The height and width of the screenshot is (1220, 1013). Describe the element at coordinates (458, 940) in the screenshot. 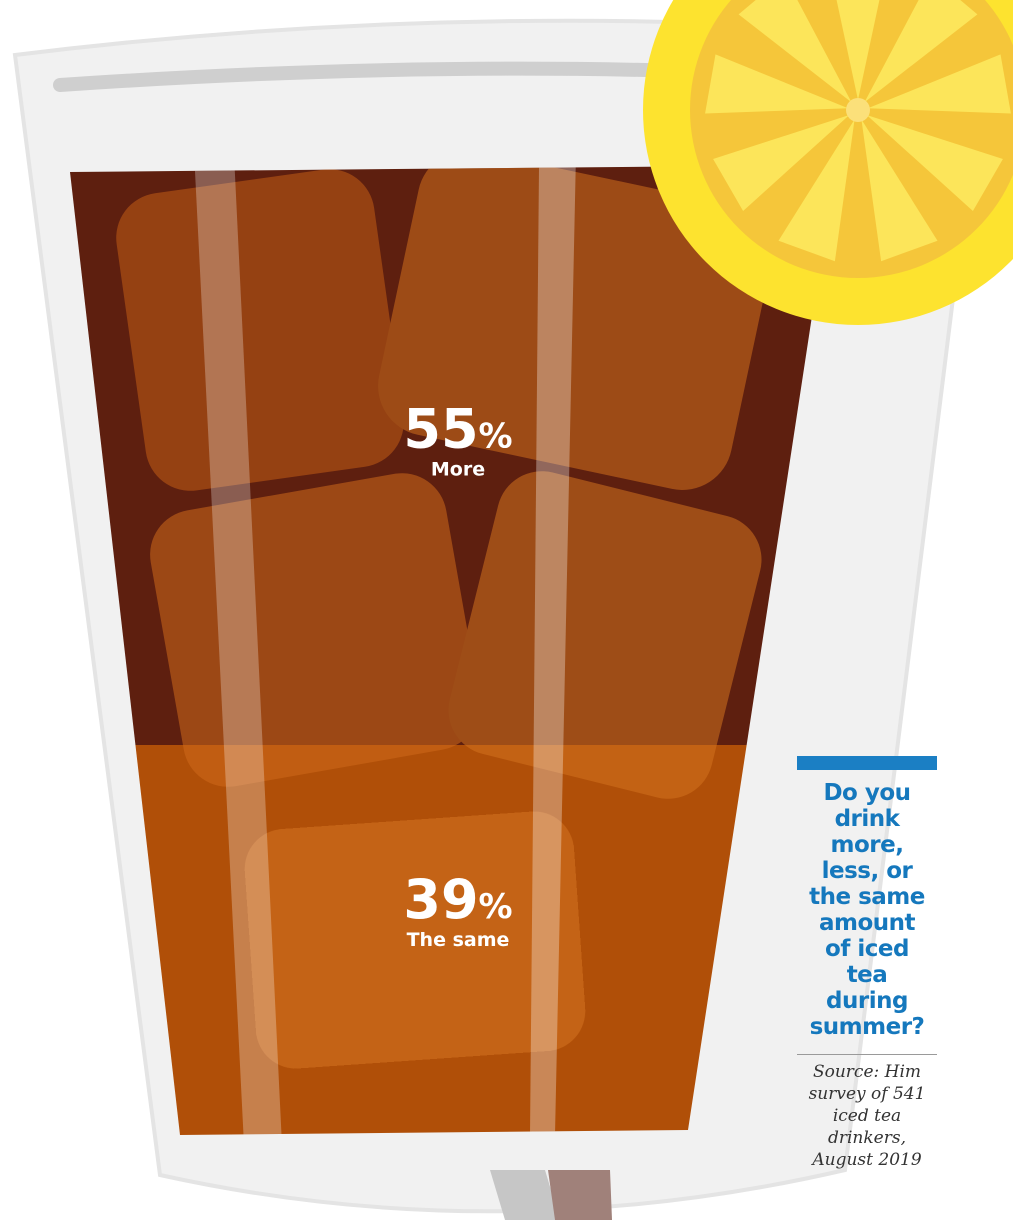

I see `data-label-same-name: The same` at that location.